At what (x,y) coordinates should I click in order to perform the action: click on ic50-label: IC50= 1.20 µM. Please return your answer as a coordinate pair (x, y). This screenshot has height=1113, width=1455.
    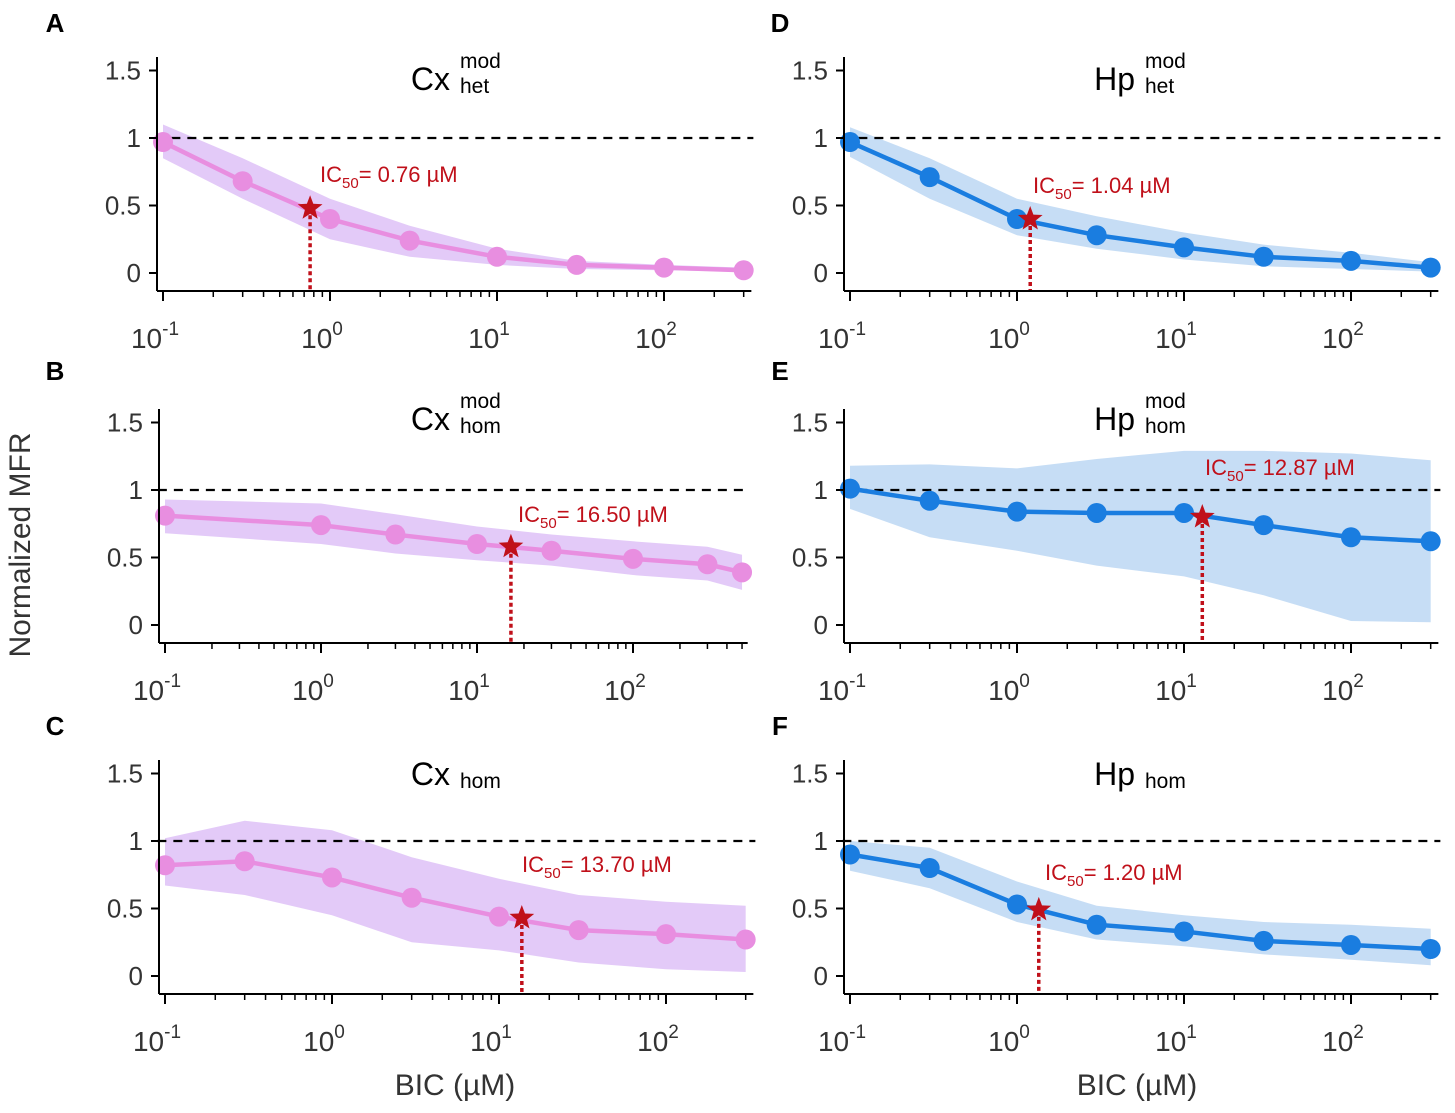
    Looking at the image, I should click on (1114, 875).